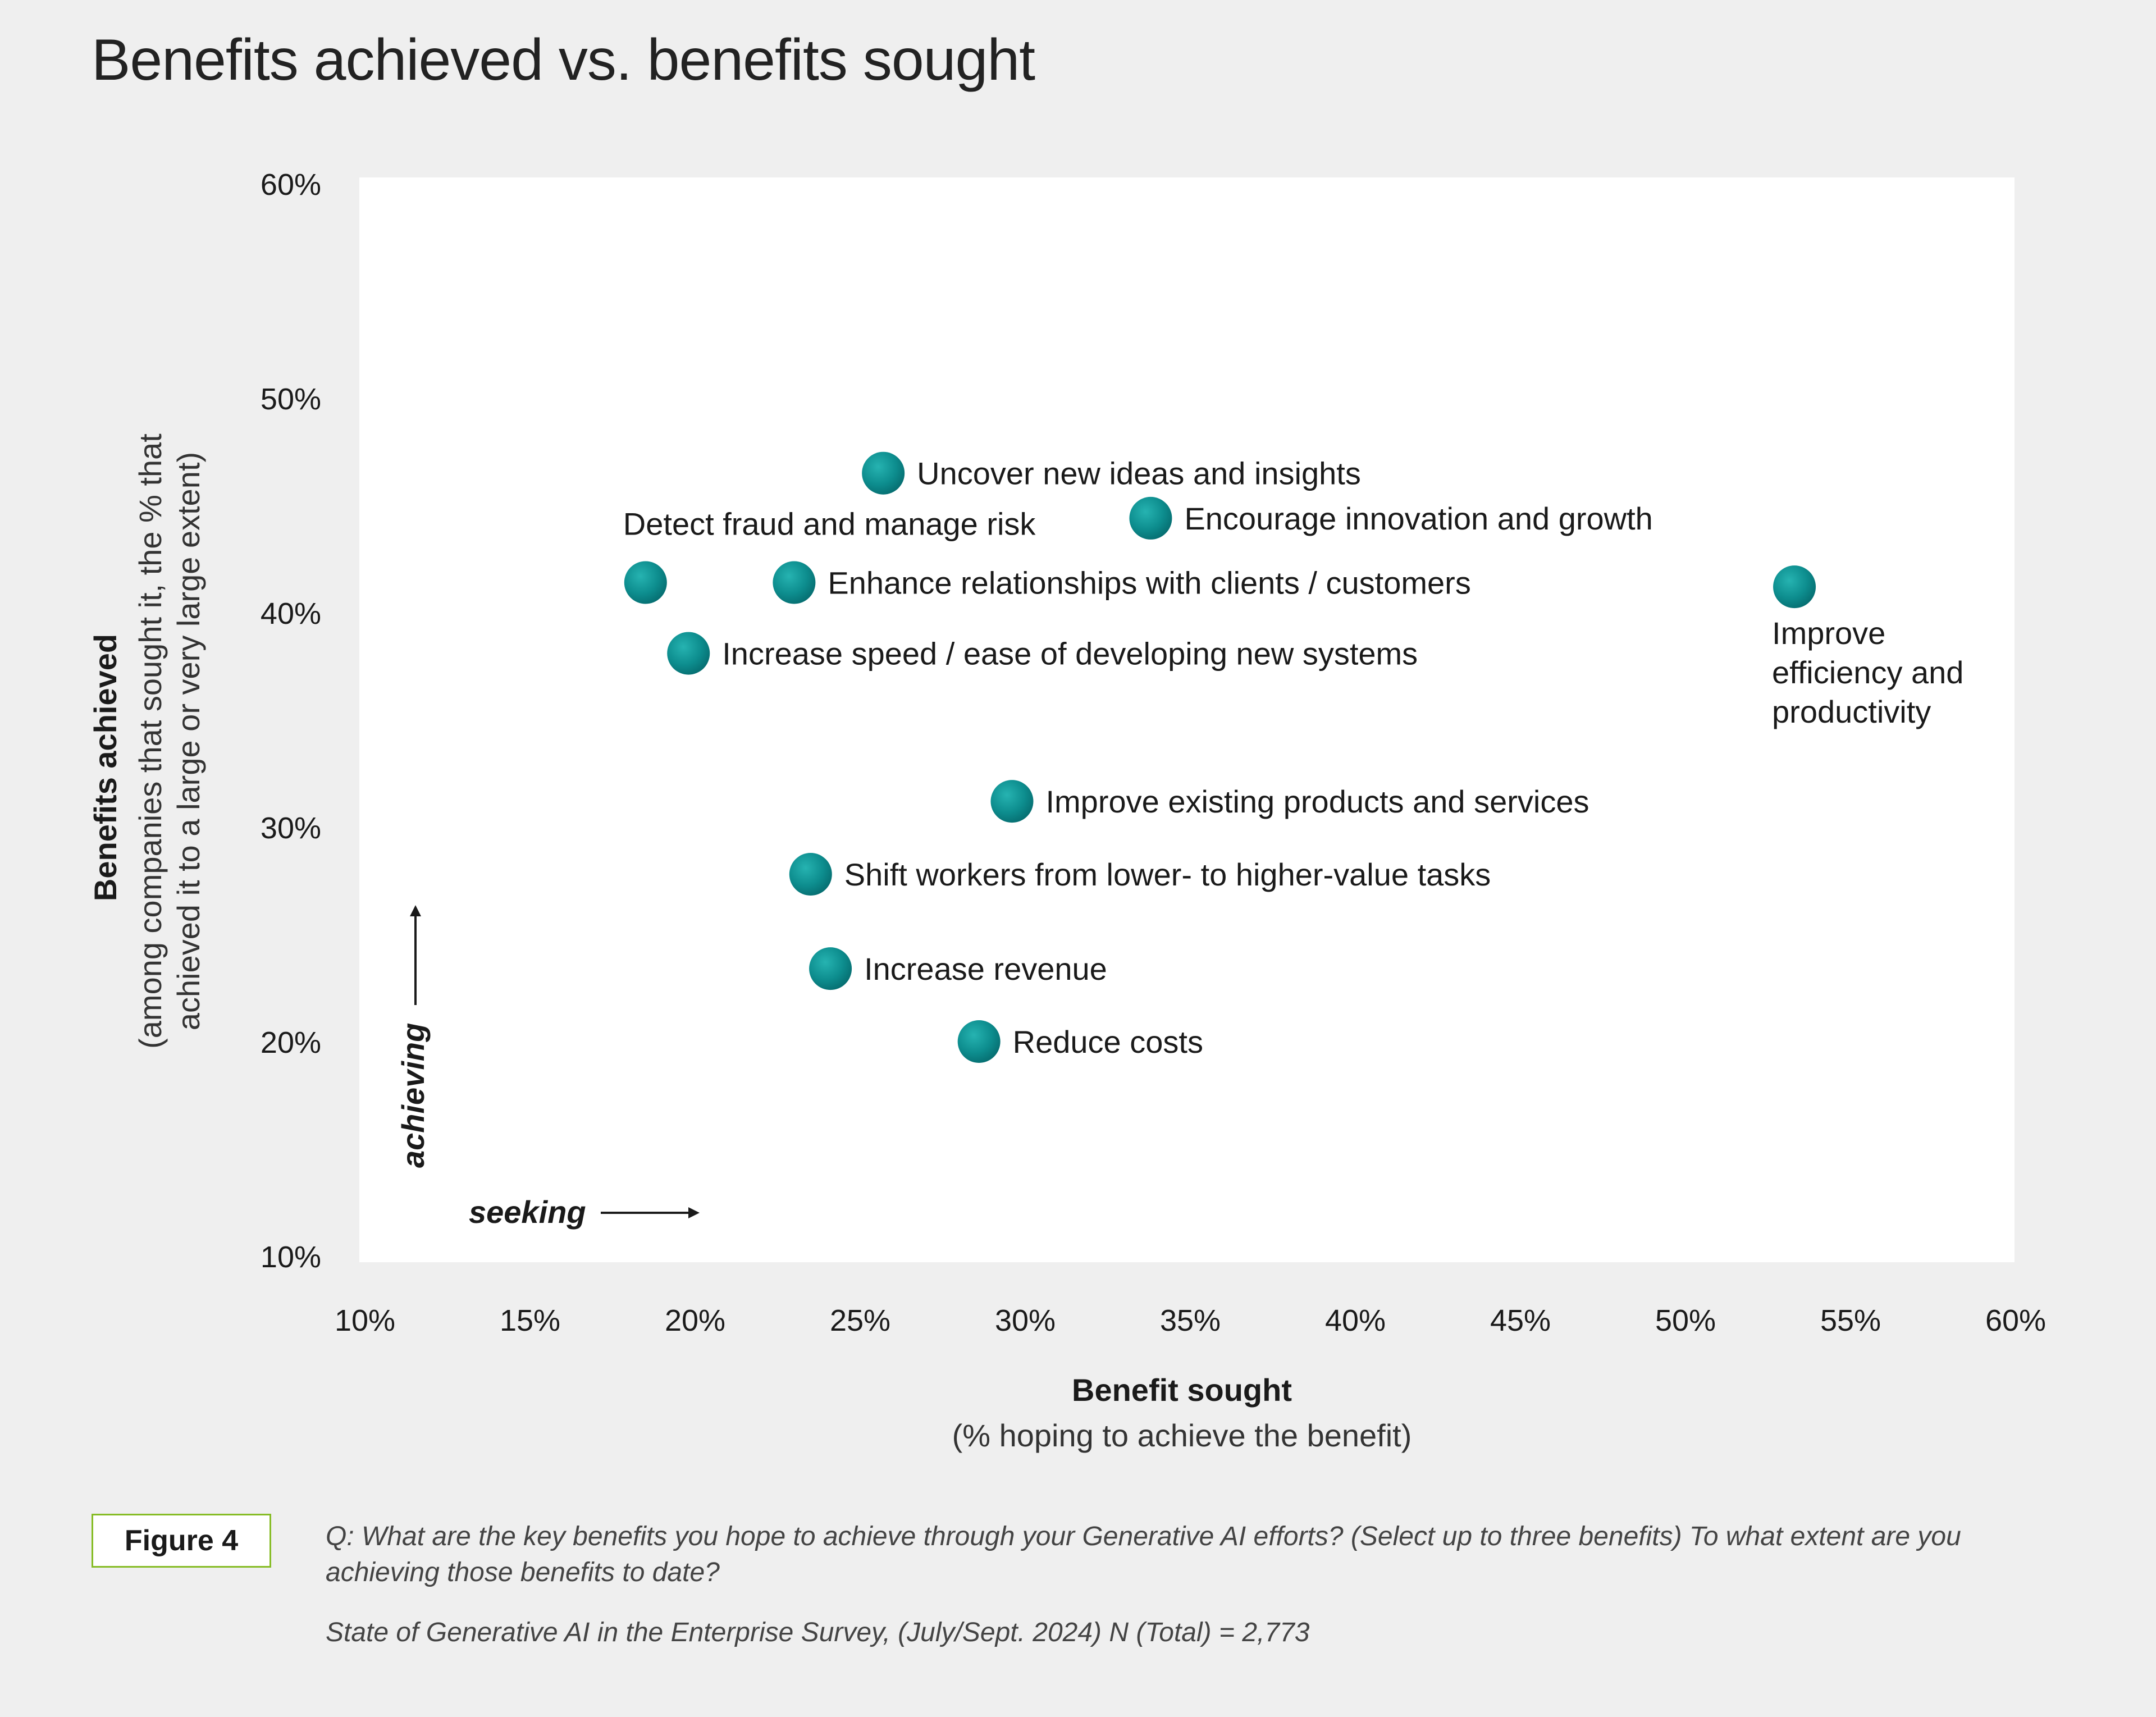 The height and width of the screenshot is (1717, 2156). Describe the element at coordinates (1190, 1320) in the screenshot. I see `x-tick-label: 35%` at that location.